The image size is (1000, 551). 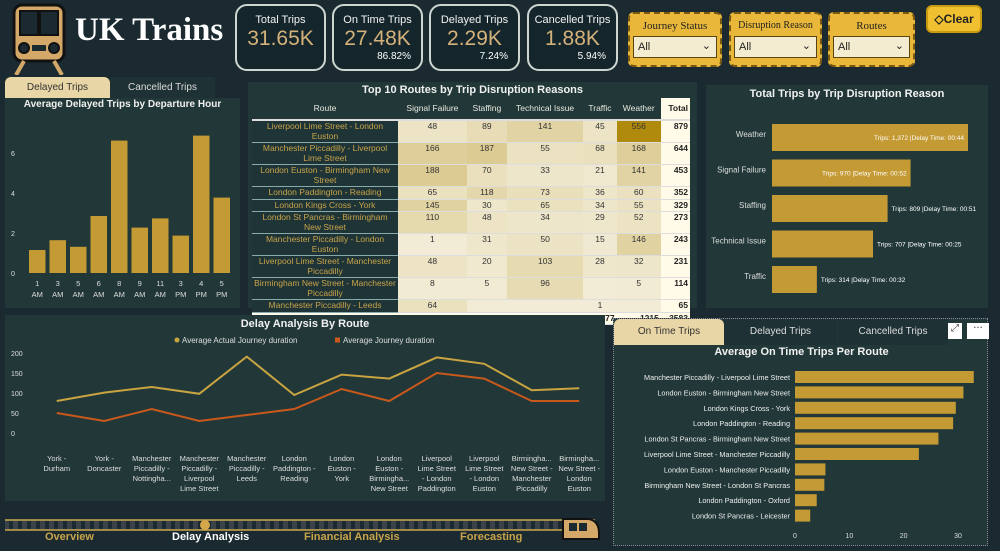 I want to click on slicer-label: Routes, so click(x=871, y=26).